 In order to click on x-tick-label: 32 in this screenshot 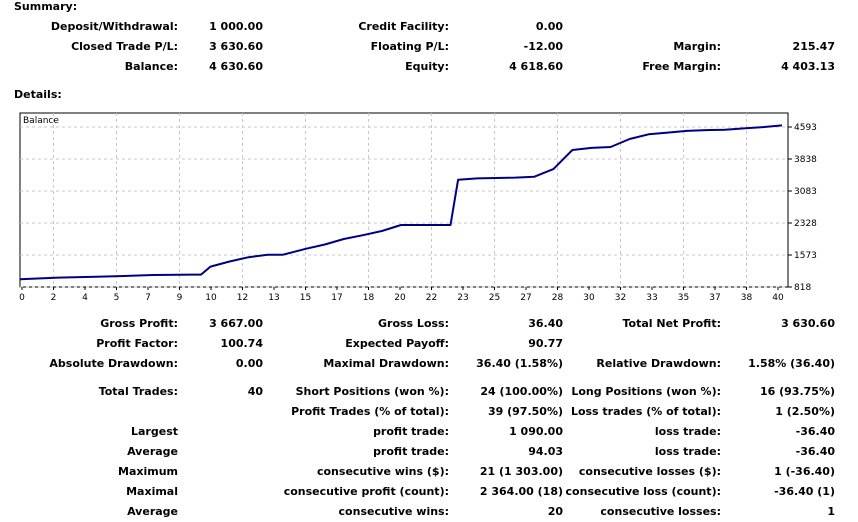, I will do `click(620, 298)`.